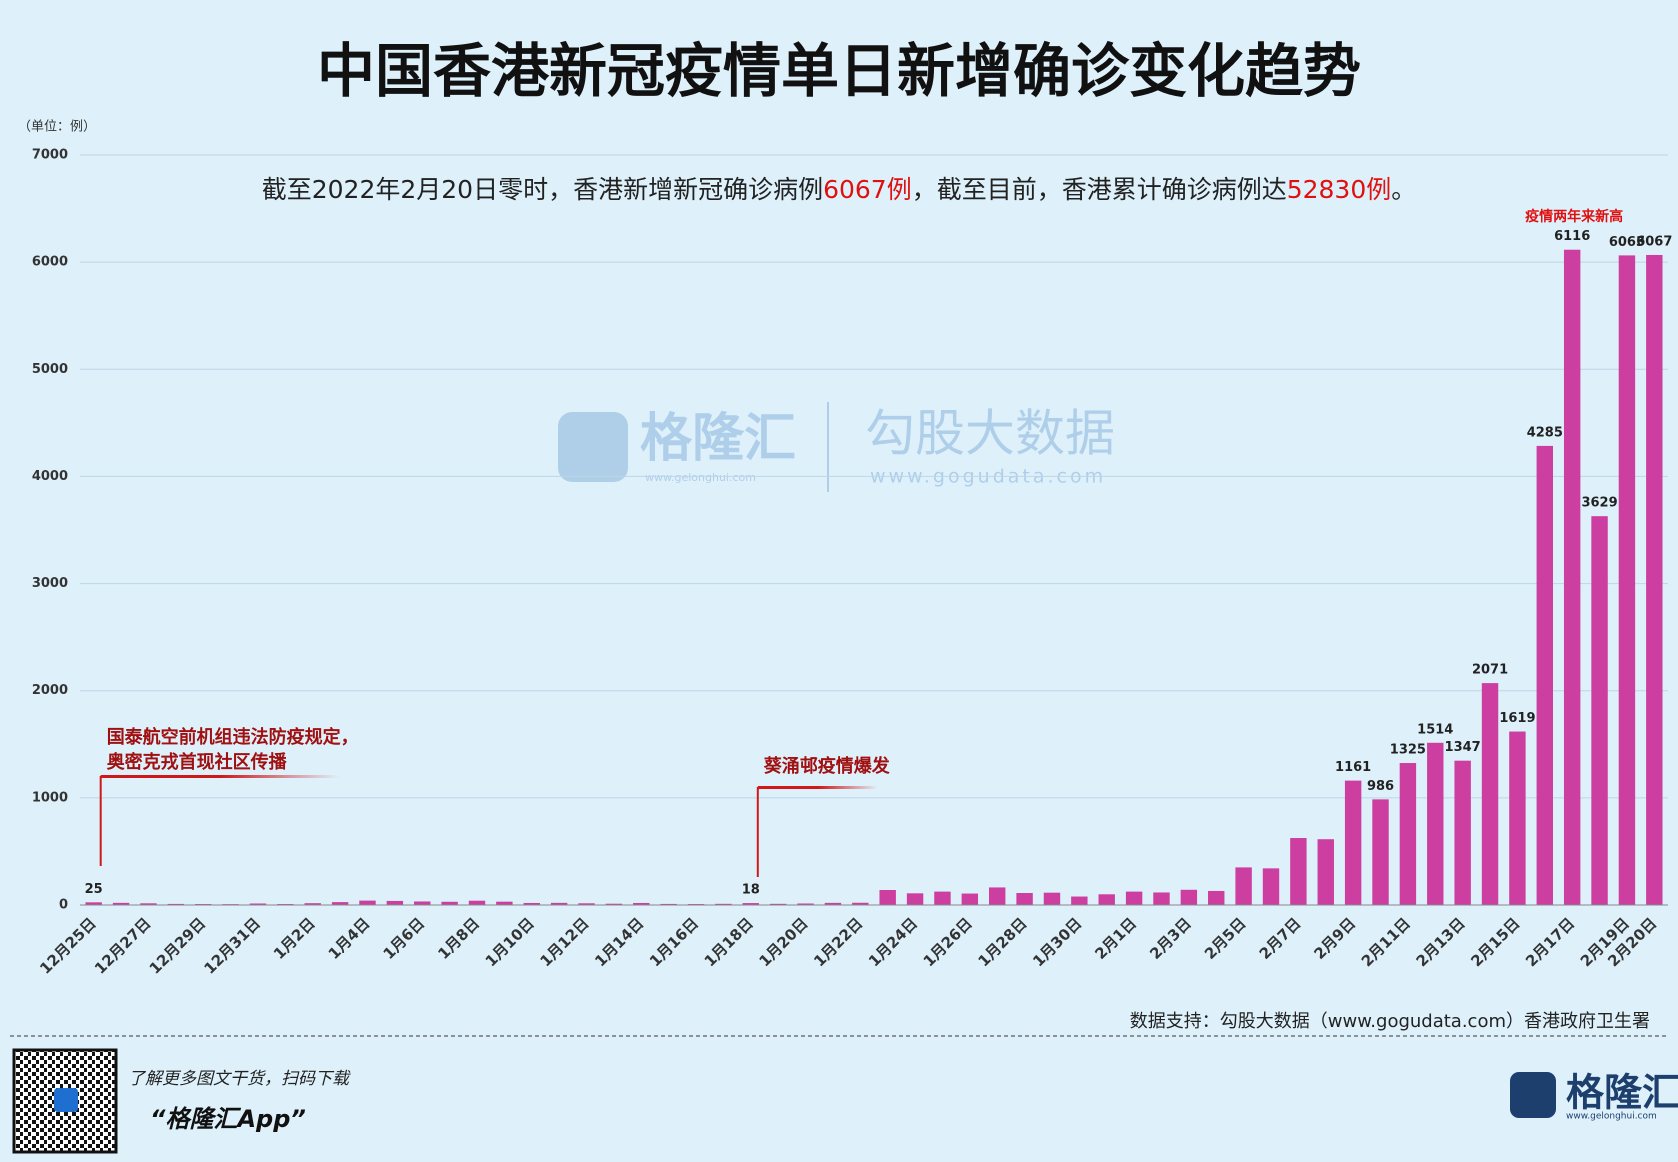  I want to click on x-tick-label: 1月2日, so click(294, 938).